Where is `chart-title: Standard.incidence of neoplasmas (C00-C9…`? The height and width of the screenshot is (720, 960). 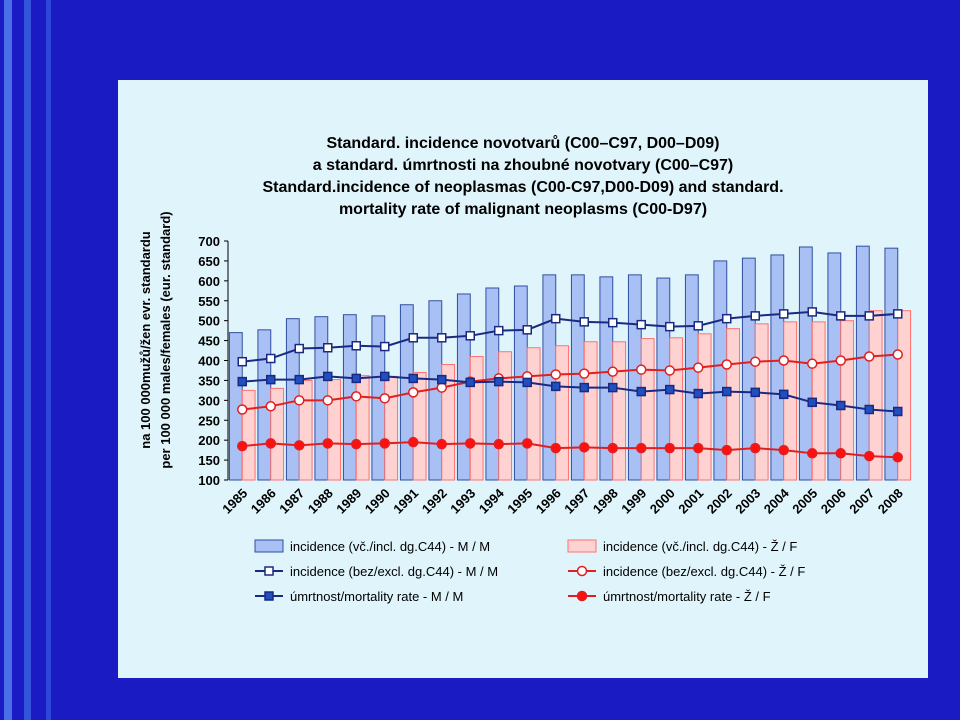 chart-title: Standard.incidence of neoplasmas (C00-C9… is located at coordinates (522, 187).